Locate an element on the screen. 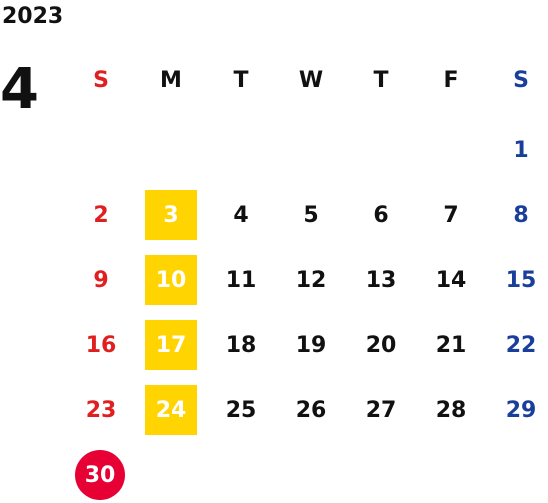  weekday-header-thursday: T is located at coordinates (381, 80).